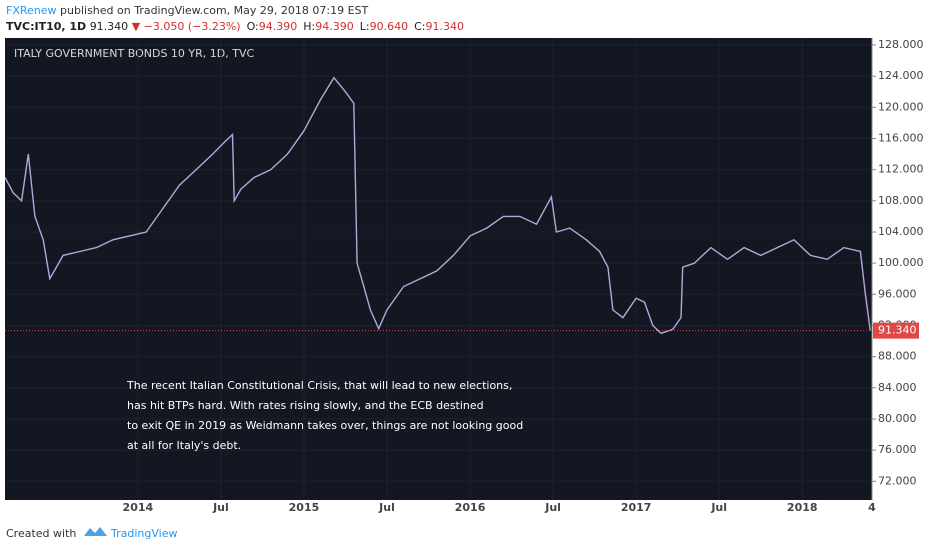 This screenshot has height=550, width=932. What do you see at coordinates (901, 44) in the screenshot?
I see `y-tick-label: 128.000` at bounding box center [901, 44].